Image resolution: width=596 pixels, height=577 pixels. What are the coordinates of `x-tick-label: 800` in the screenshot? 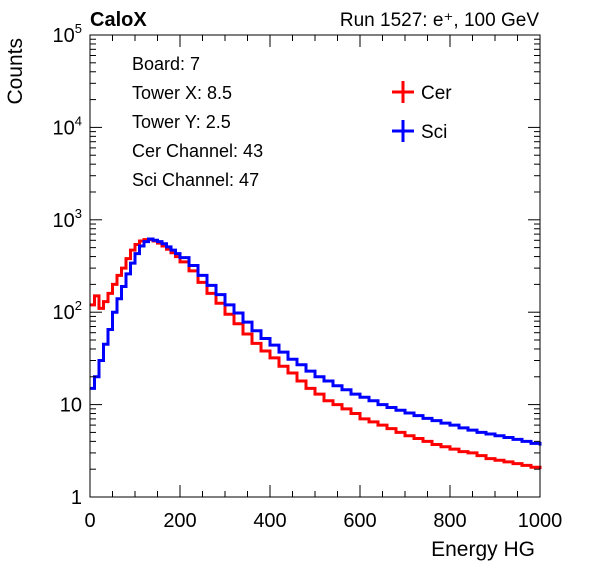 It's located at (449, 521).